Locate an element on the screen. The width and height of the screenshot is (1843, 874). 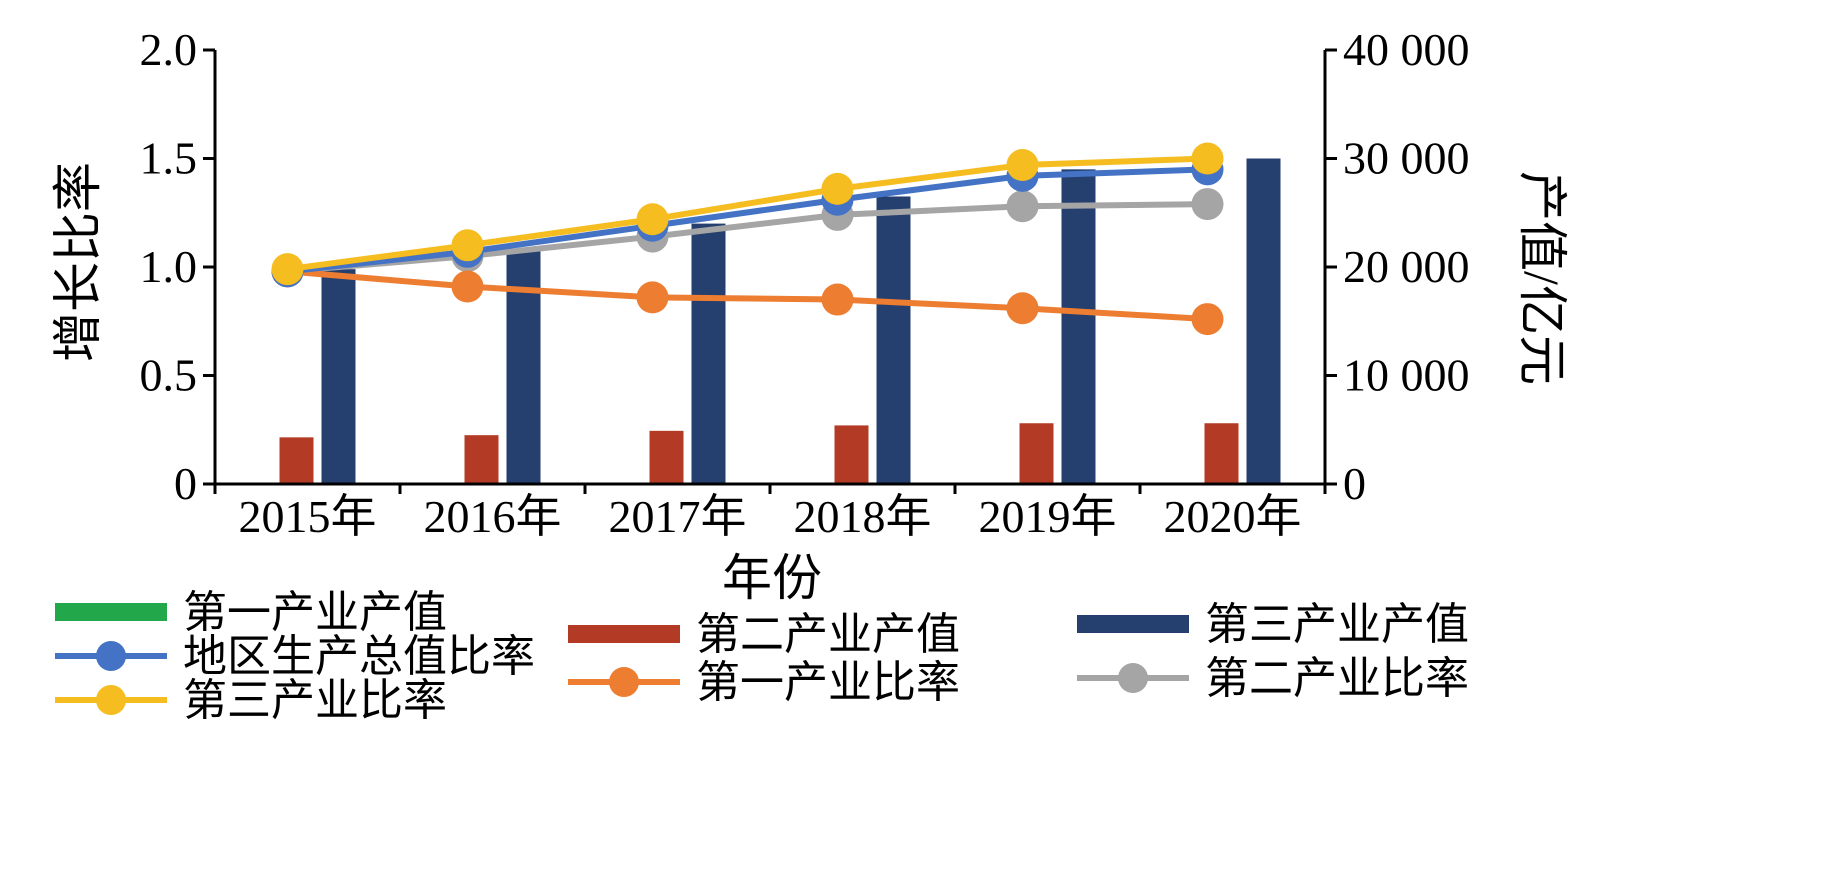
legend-item: 第三产业产值 is located at coordinates (1273, 624).